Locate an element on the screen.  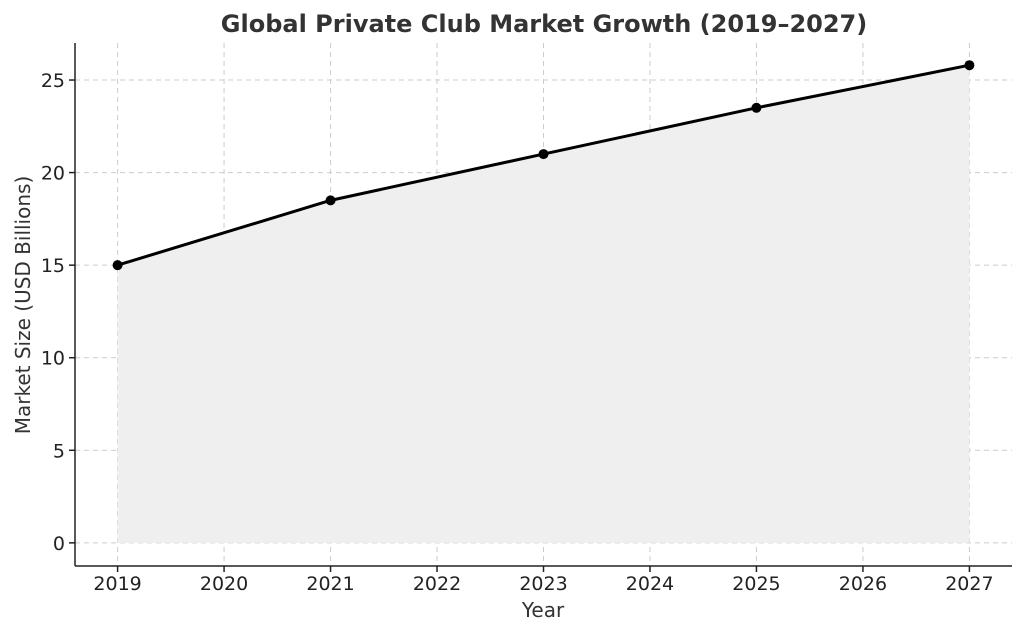
y-tick-label: 20 is located at coordinates (53, 174).